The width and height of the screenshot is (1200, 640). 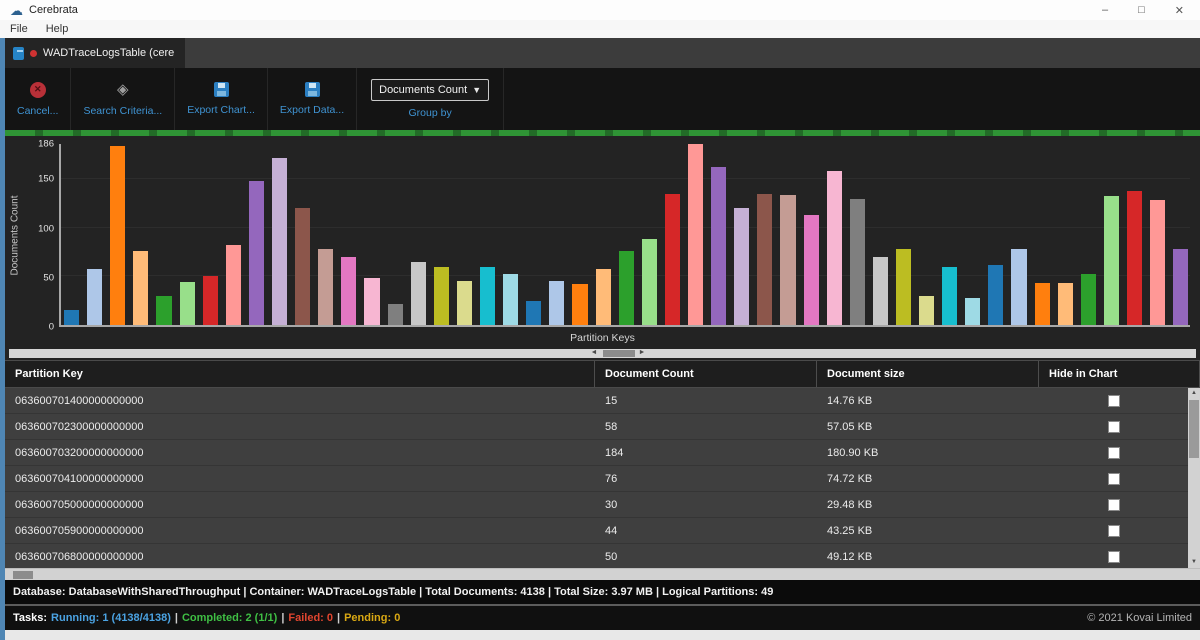 I want to click on tasks-pending: Pending: 0, so click(x=372, y=618).